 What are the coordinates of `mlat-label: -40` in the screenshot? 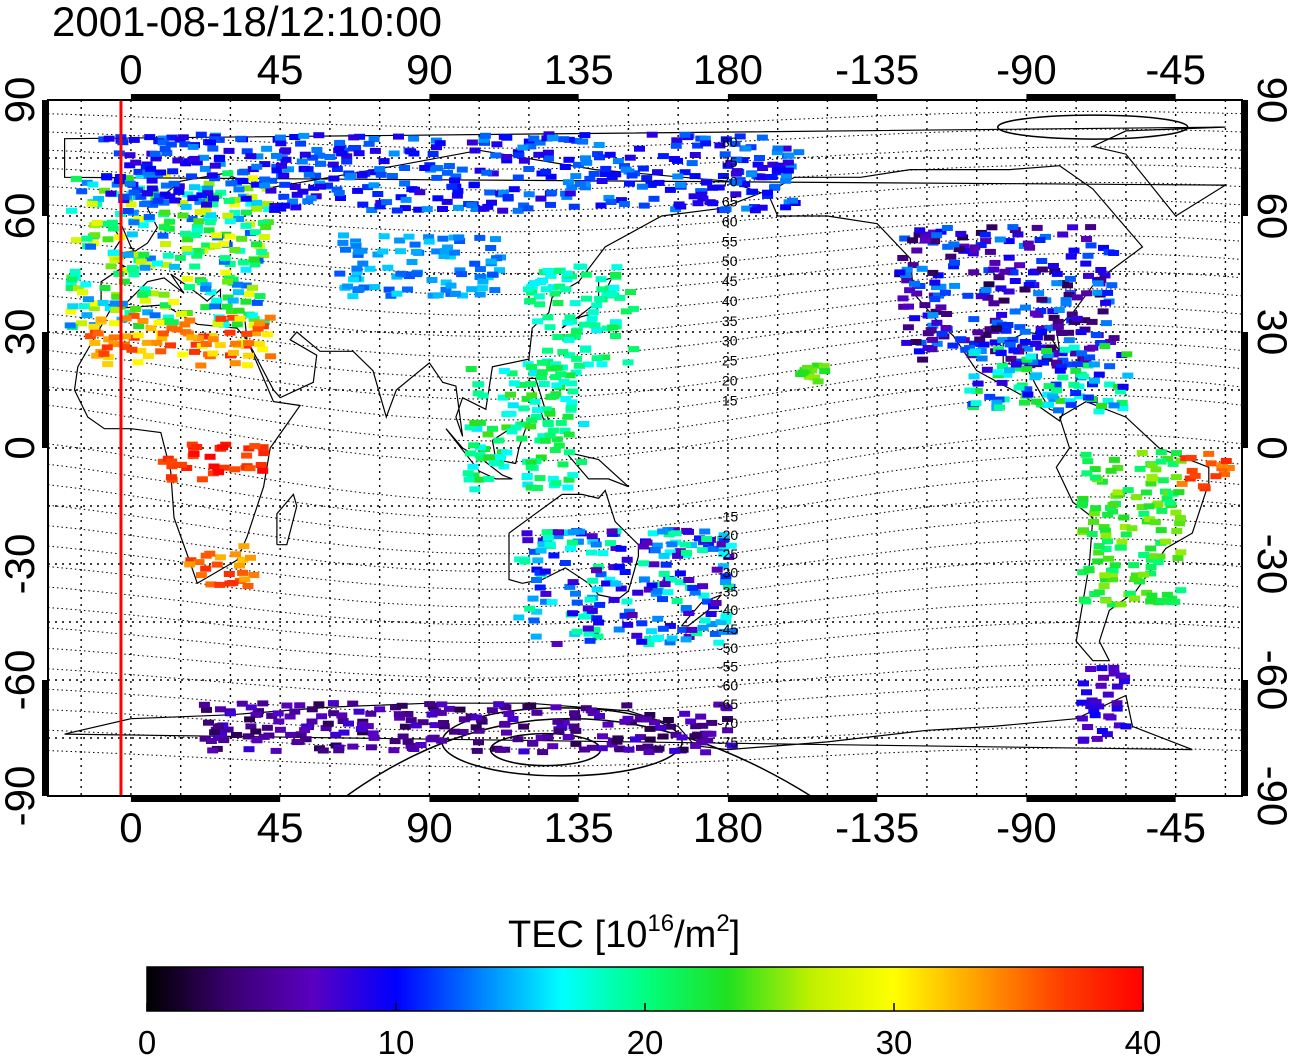 It's located at (728, 610).